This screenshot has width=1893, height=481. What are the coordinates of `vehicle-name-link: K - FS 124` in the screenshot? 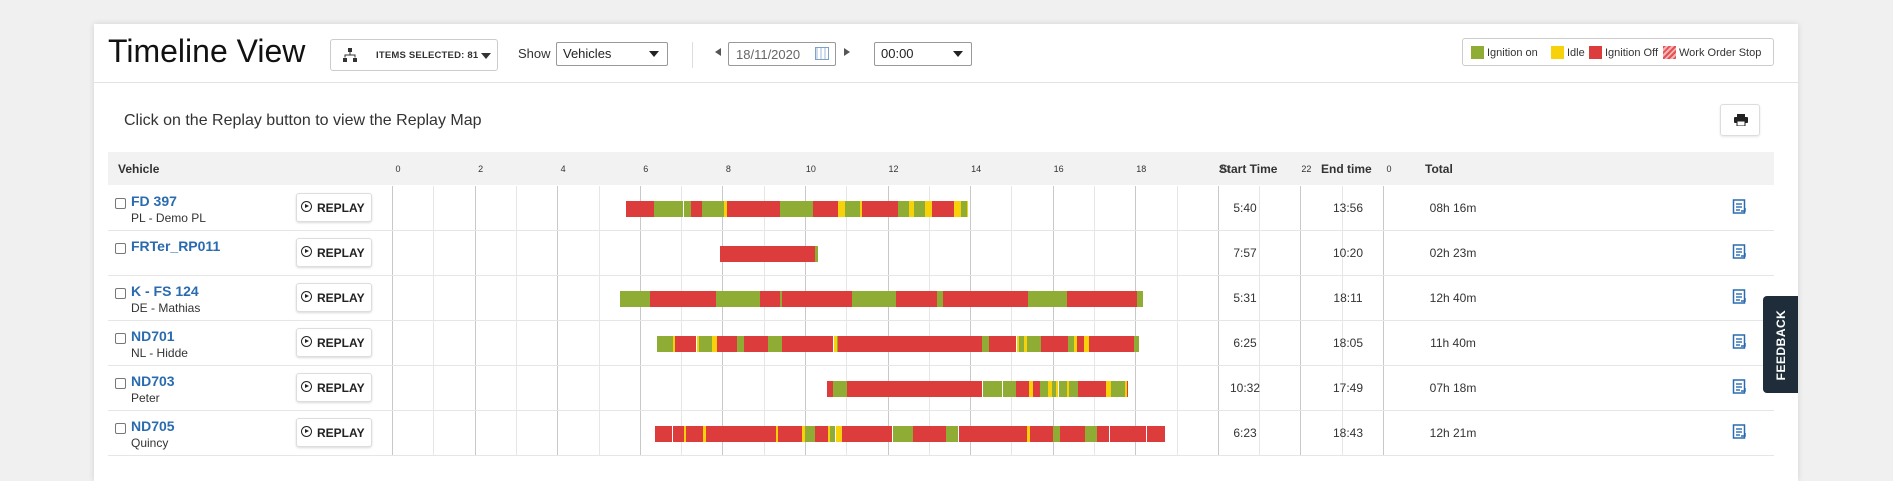 It's located at (165, 291).